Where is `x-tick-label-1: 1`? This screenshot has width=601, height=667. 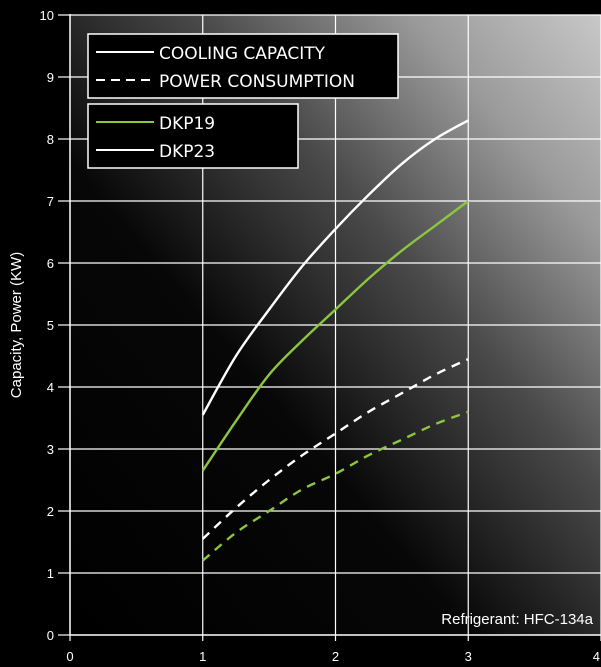
x-tick-label-1: 1 is located at coordinates (202, 656).